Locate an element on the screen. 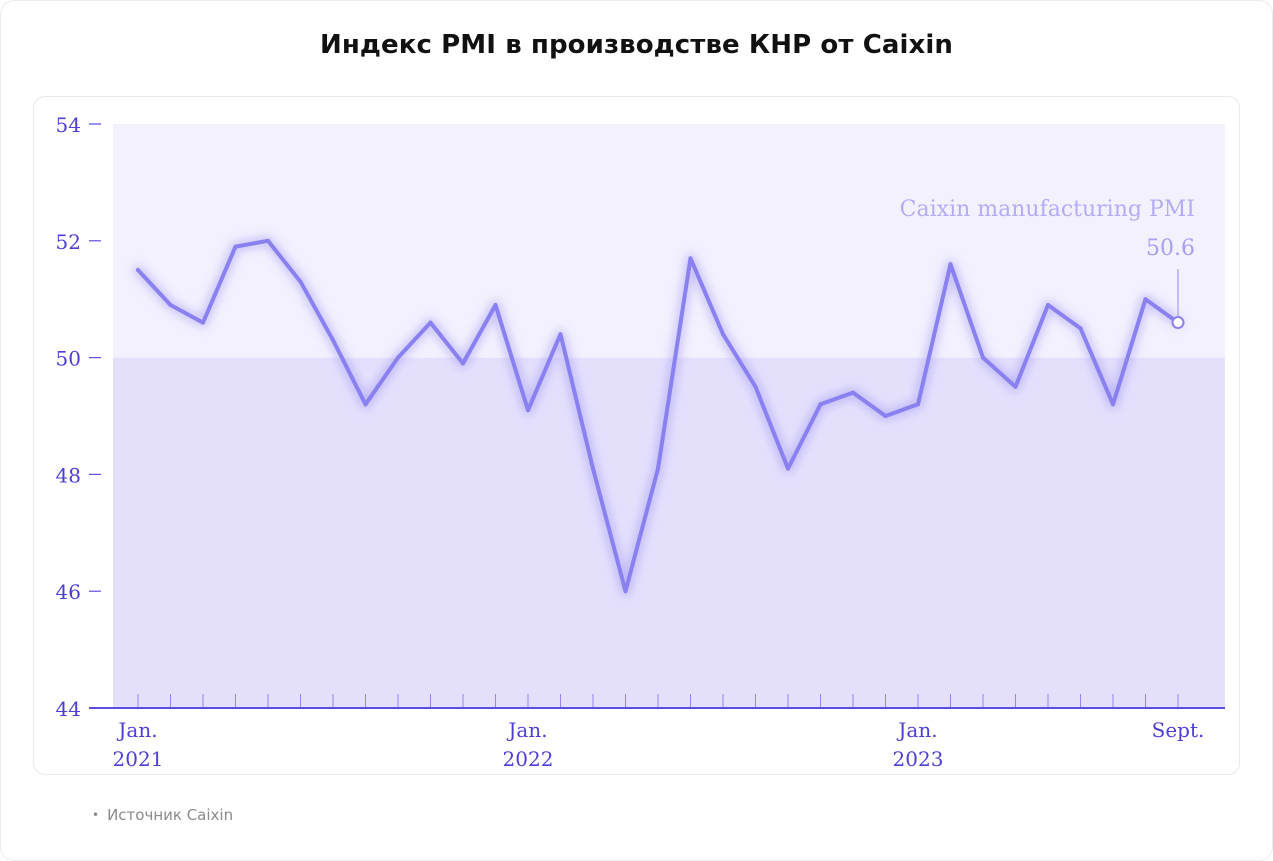 The image size is (1273, 861). x-tick-label-month: Sept. is located at coordinates (1178, 730).